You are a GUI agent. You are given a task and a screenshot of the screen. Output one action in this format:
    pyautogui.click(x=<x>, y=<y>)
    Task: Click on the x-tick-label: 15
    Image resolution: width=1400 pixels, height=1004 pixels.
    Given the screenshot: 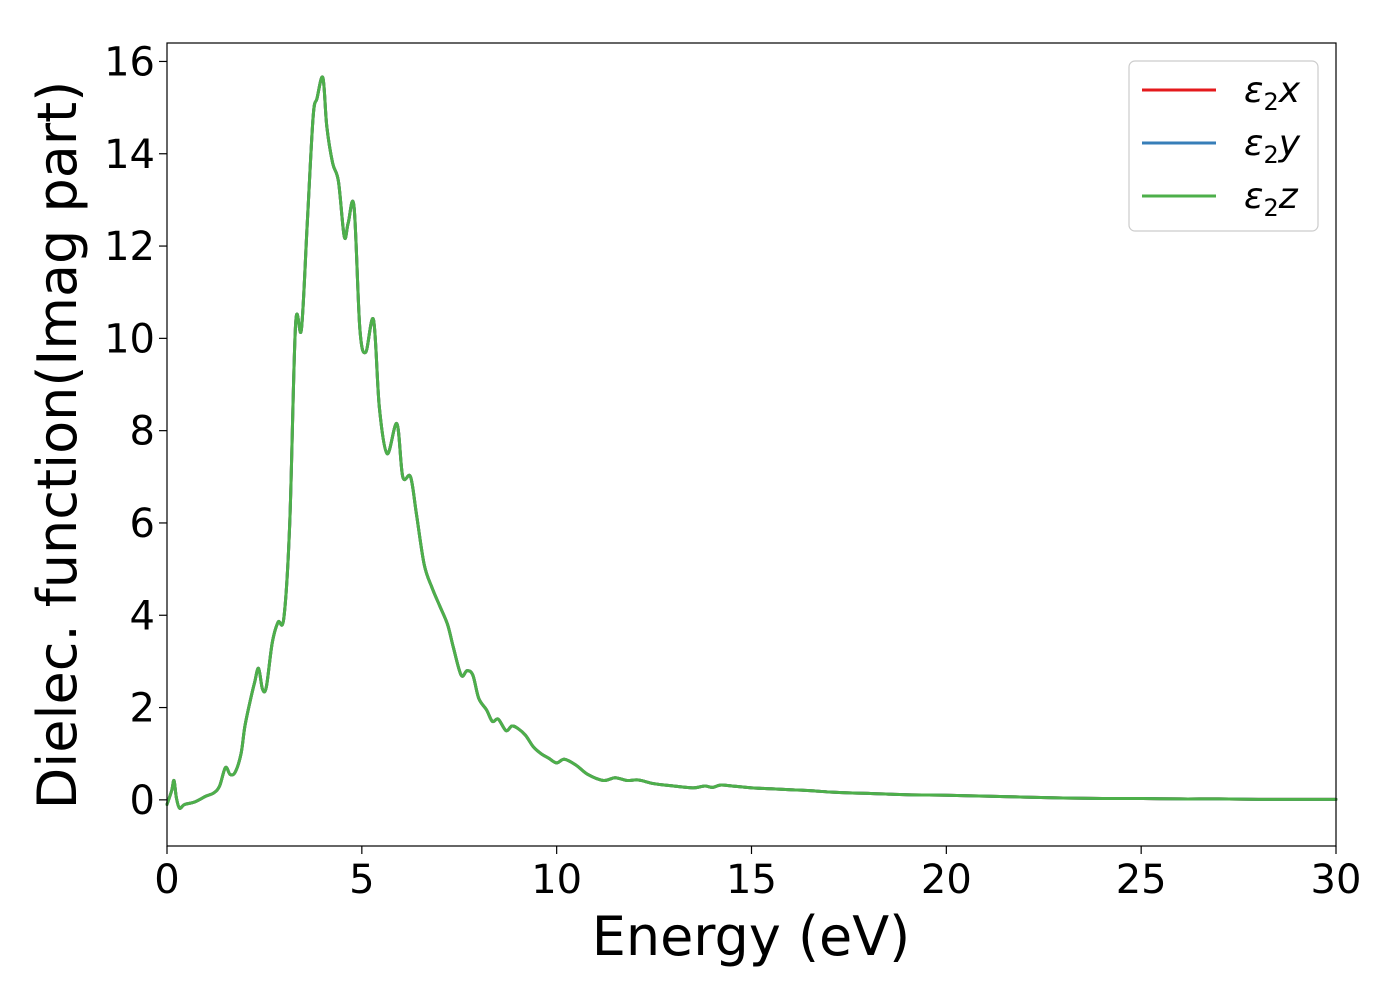 What is the action you would take?
    pyautogui.click(x=751, y=880)
    